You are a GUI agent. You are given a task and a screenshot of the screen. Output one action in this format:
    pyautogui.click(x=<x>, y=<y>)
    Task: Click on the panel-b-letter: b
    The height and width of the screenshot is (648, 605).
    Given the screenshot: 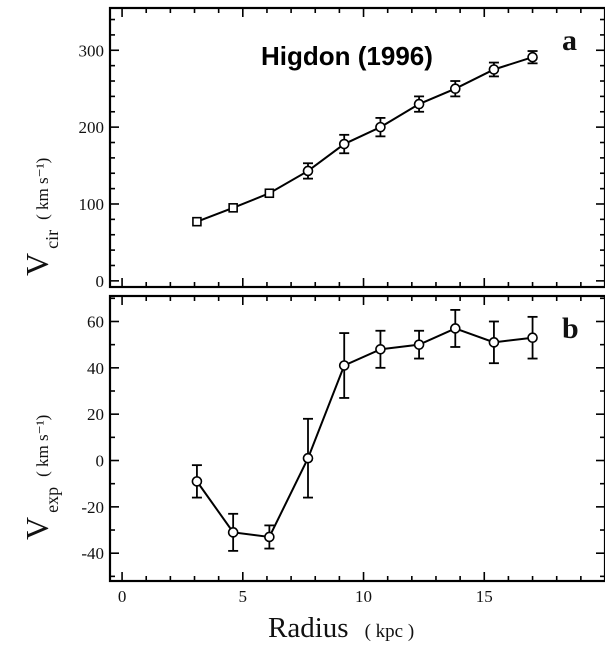 What is the action you would take?
    pyautogui.click(x=570, y=328)
    